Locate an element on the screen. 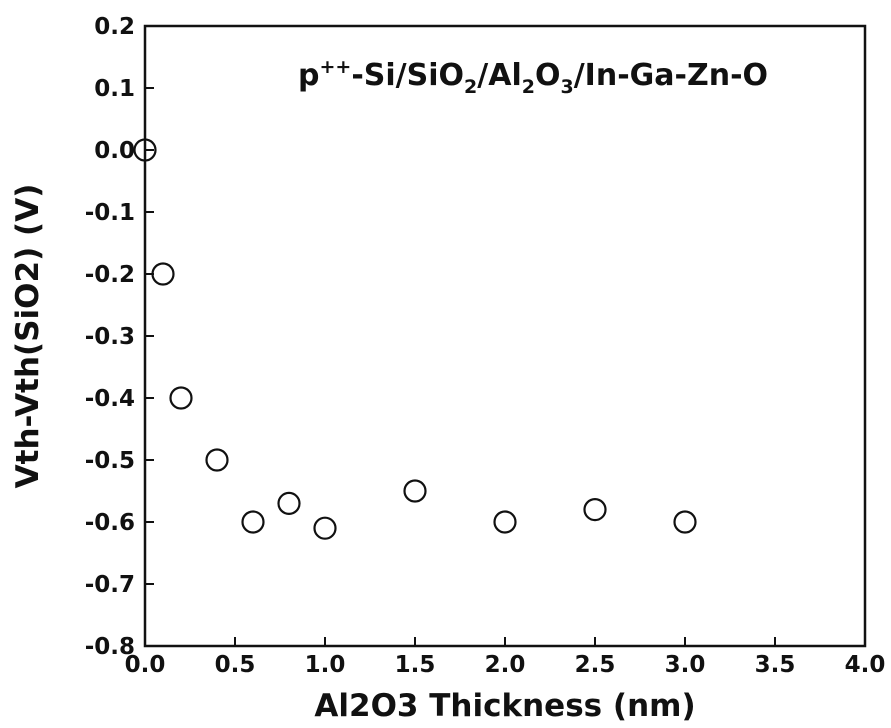  x-tick-label: 1.5 is located at coordinates (415, 665).